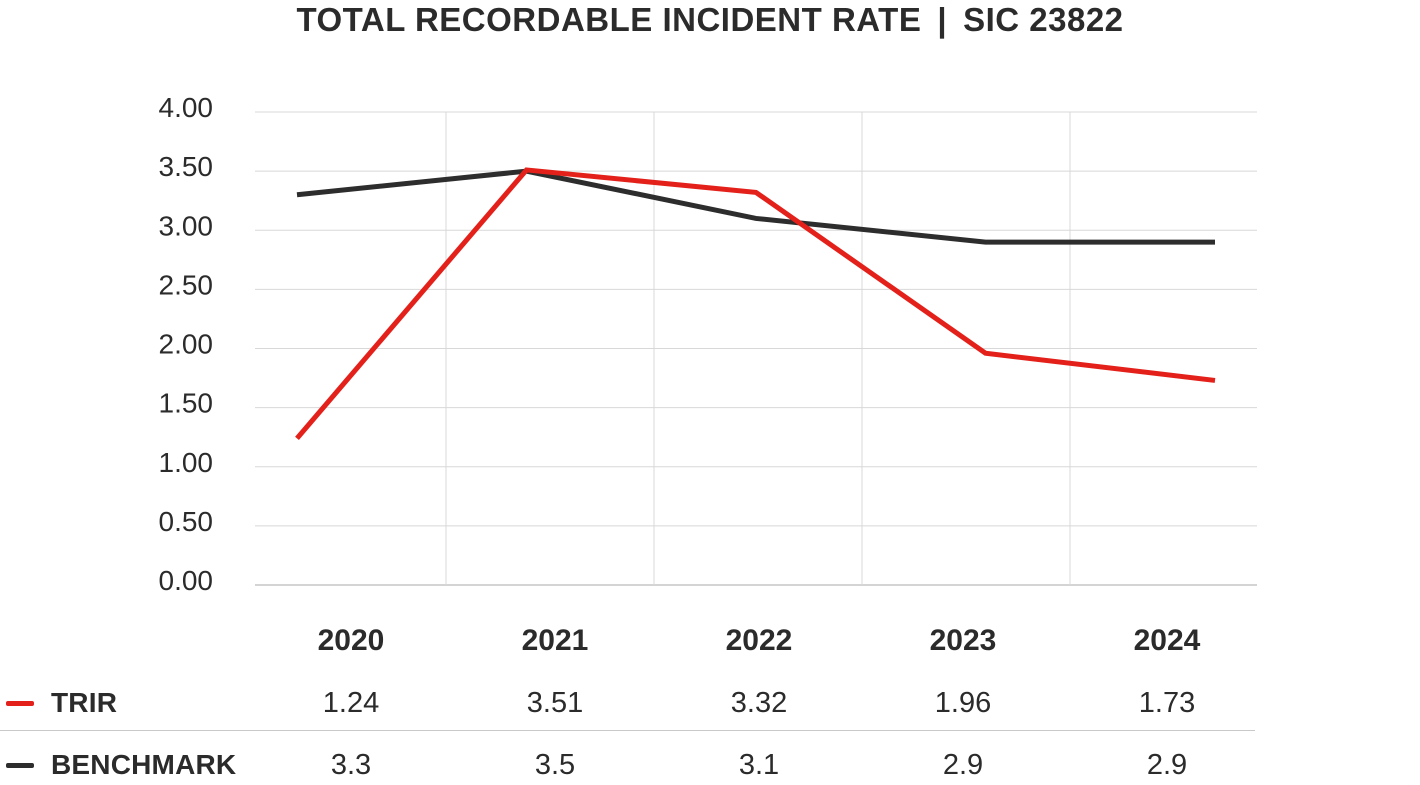  I want to click on benchmark-values-row: 3.3 3.5 3.1 2.9 2.9, so click(759, 765).